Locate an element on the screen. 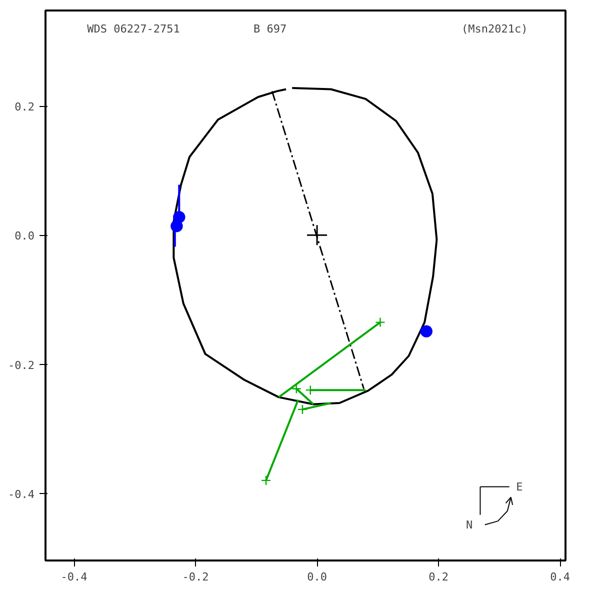 Image resolution: width=600 pixels, height=600 pixels. x-tick-label: 0.0 is located at coordinates (317, 577).